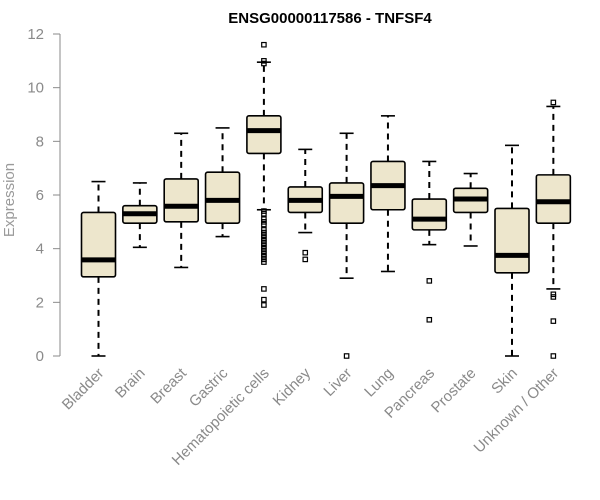  I want to click on x-category-label: Bladder, so click(83, 389).